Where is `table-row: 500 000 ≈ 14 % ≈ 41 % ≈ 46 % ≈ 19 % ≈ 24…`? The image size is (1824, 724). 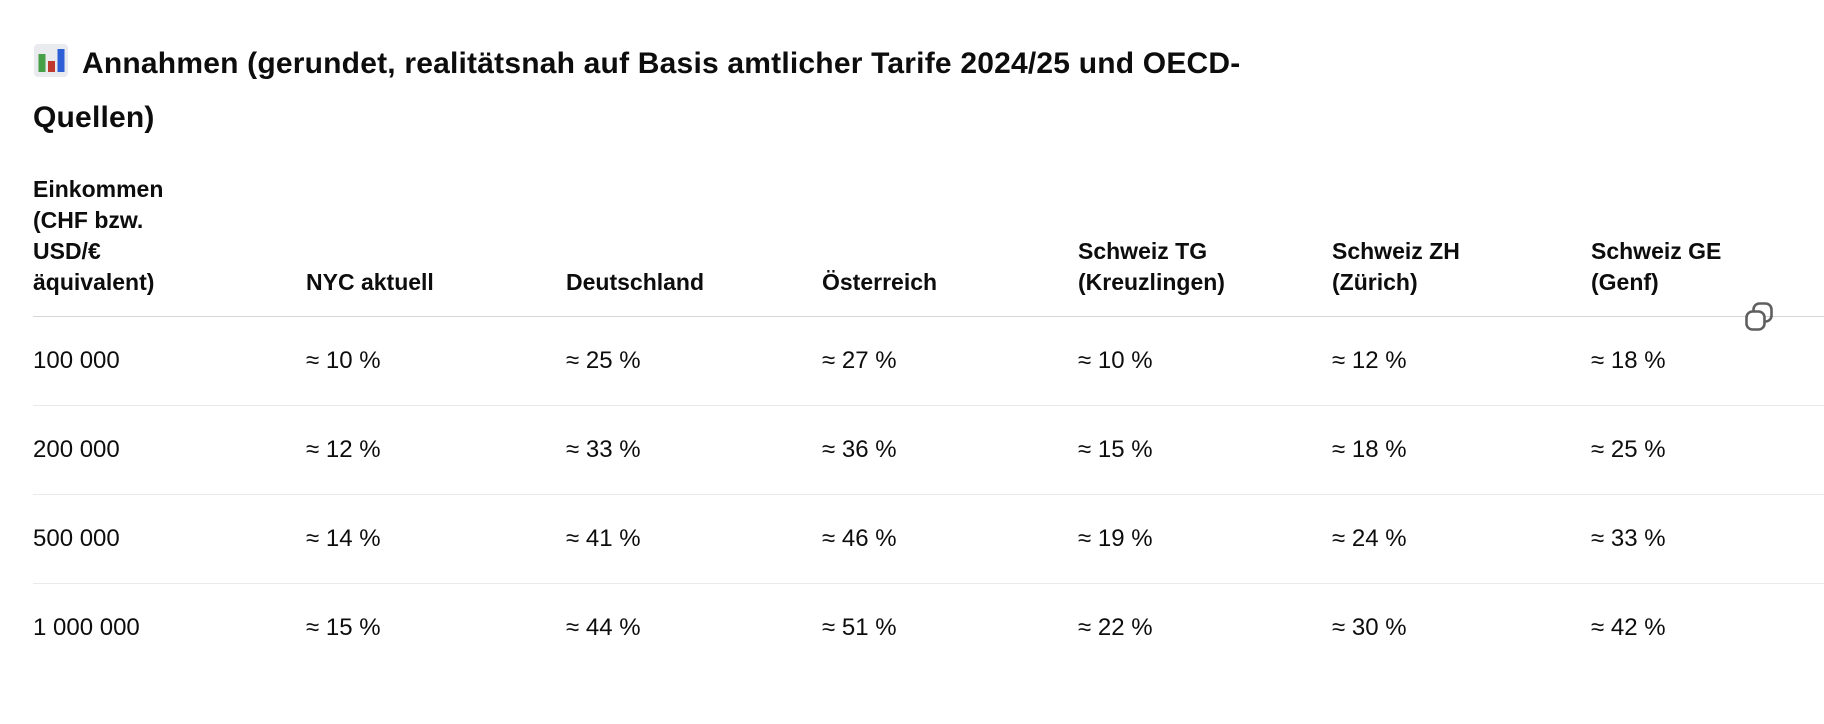 table-row: 500 000 ≈ 14 % ≈ 41 % ≈ 46 % ≈ 19 % ≈ 24… is located at coordinates (928, 539).